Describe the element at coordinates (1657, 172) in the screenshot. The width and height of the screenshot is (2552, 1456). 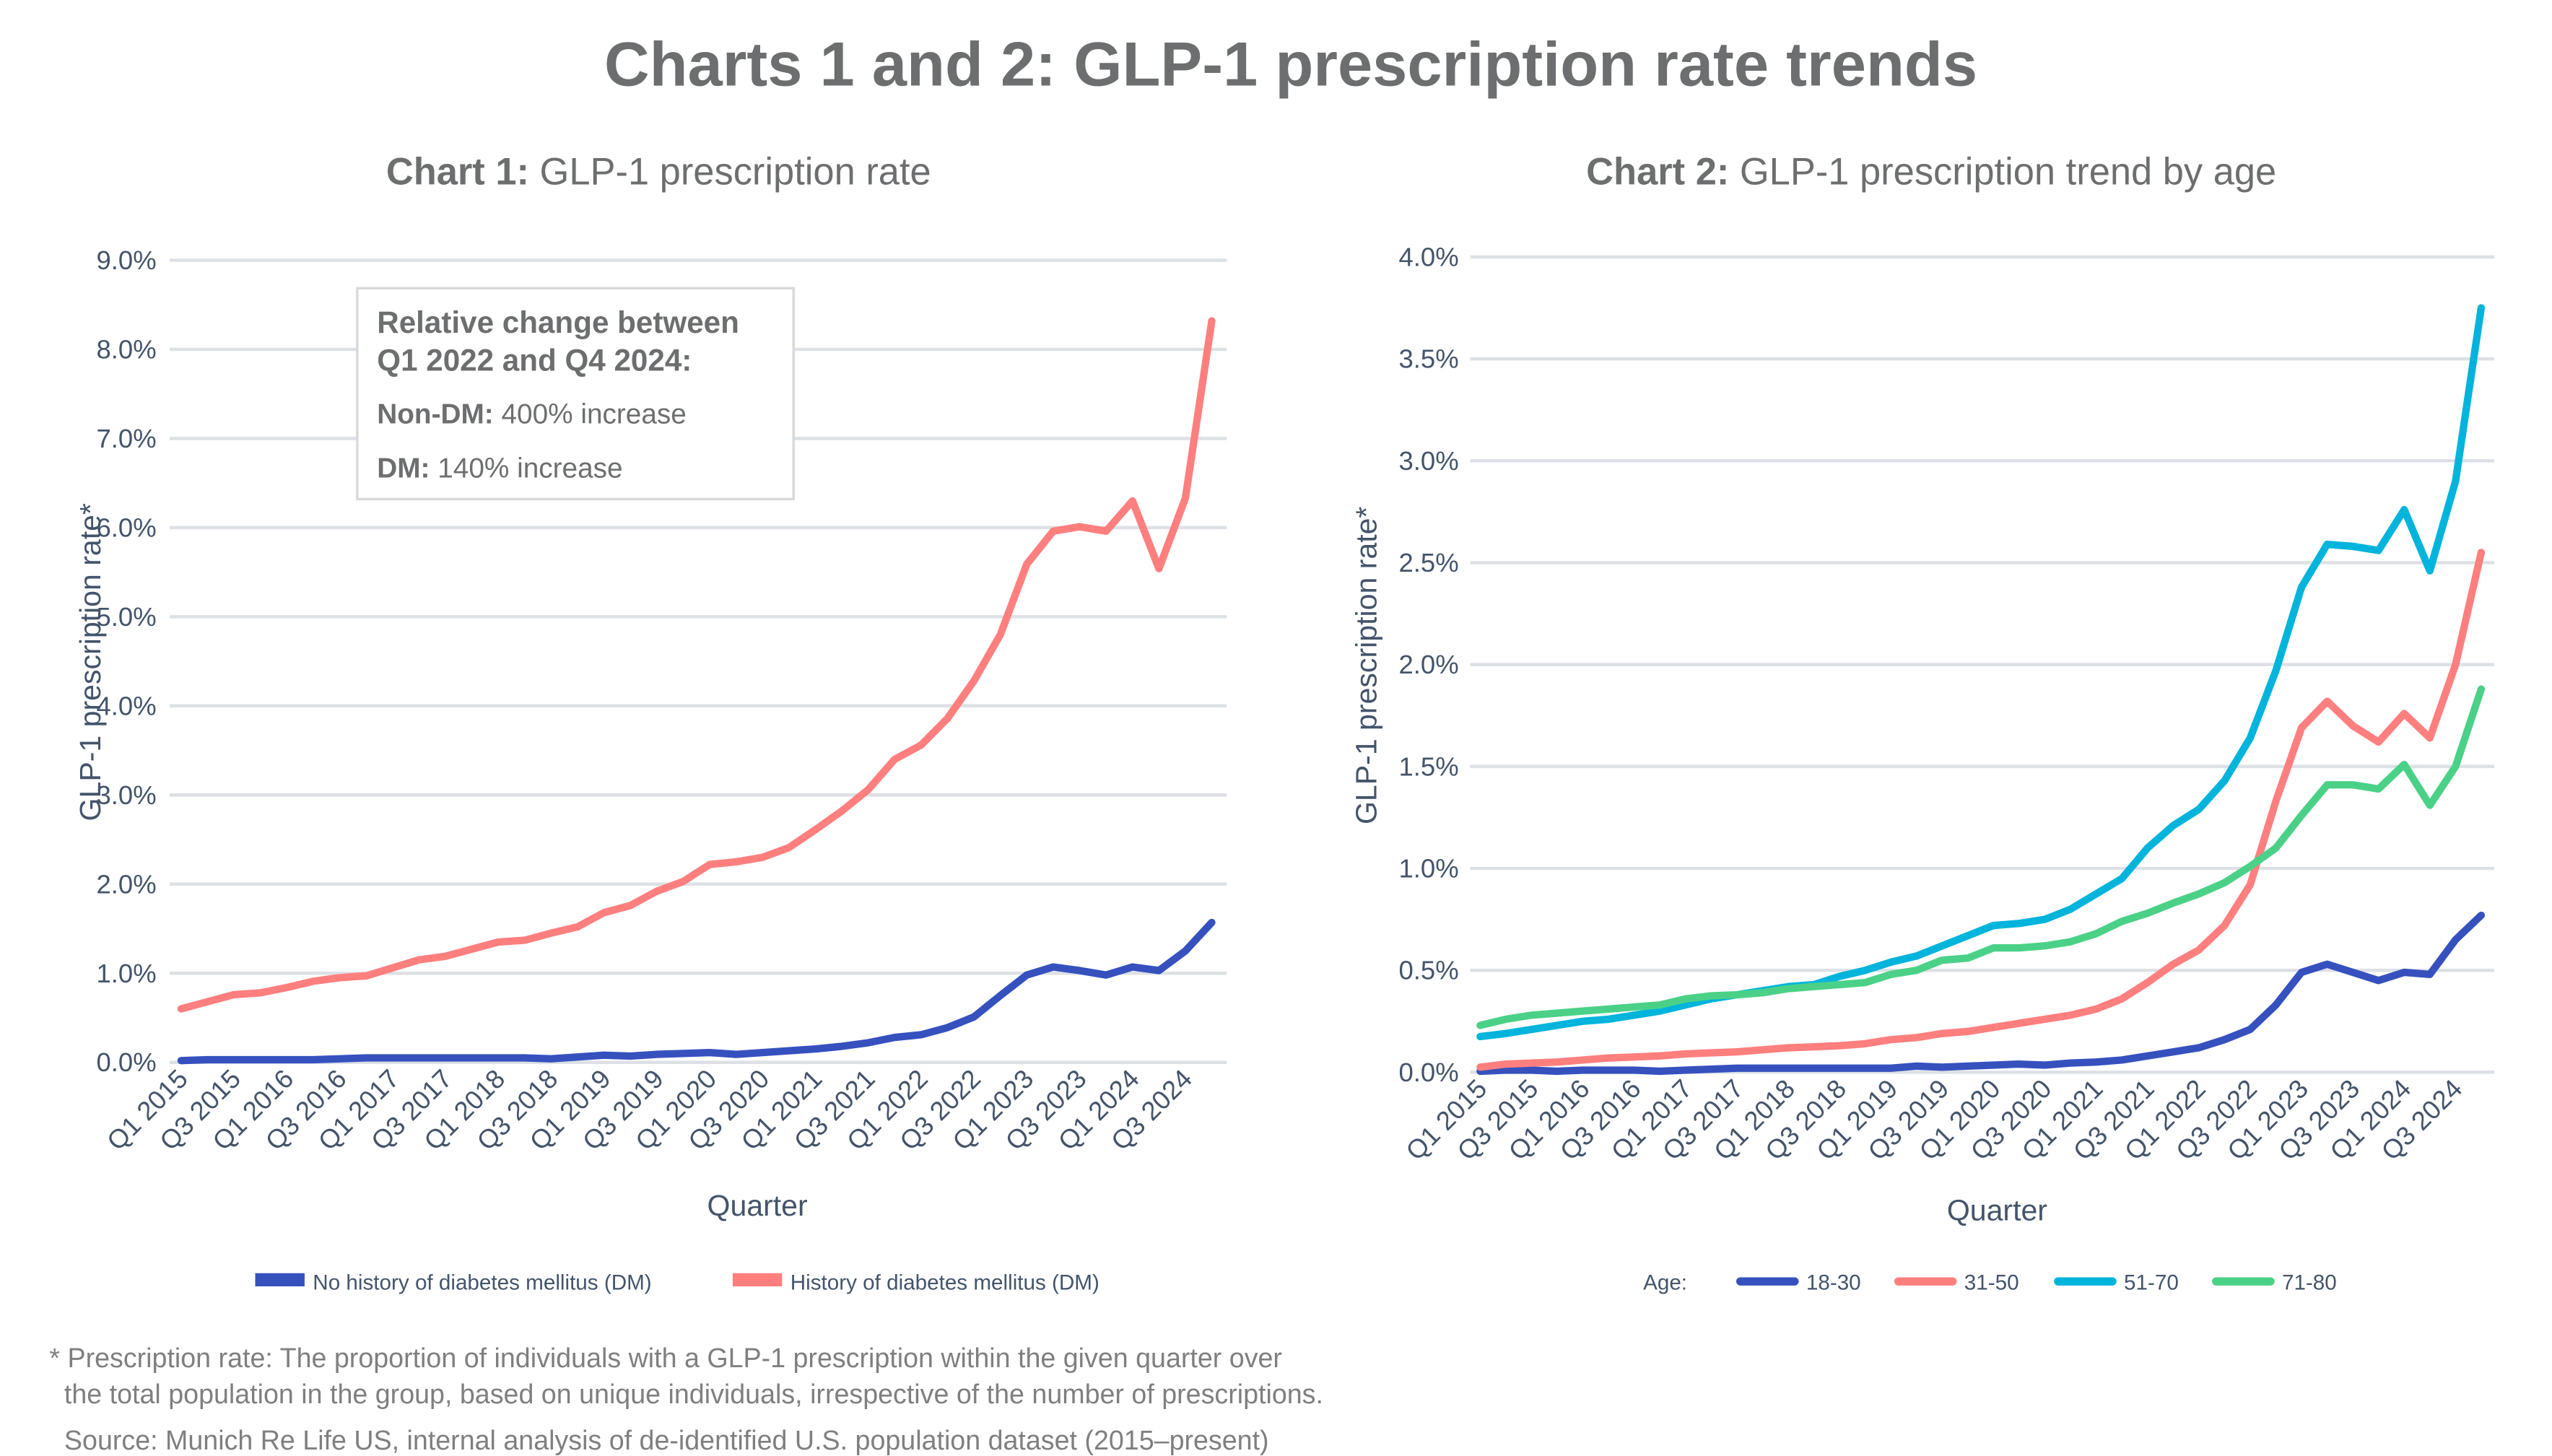
I see `chart-2-title-bold: Chart 2:` at that location.